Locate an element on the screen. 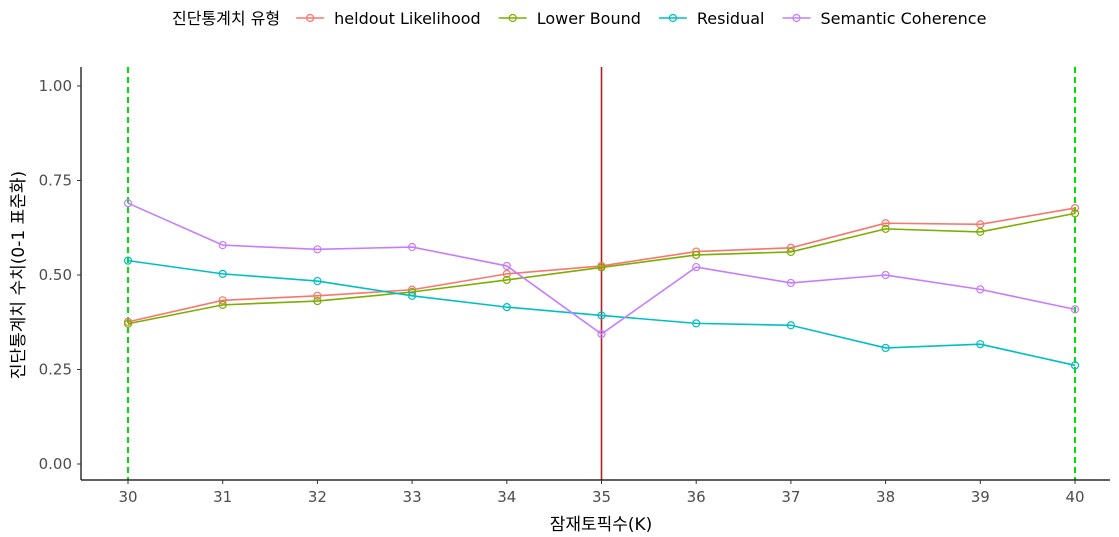  x-tick-label: 35 is located at coordinates (601, 497).